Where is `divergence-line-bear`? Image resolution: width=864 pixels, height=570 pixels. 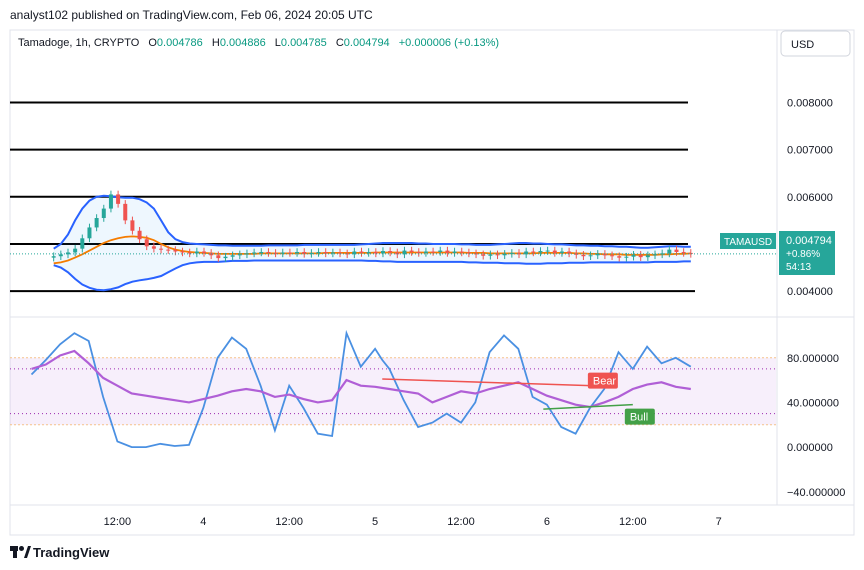
divergence-line-bear is located at coordinates (486, 382).